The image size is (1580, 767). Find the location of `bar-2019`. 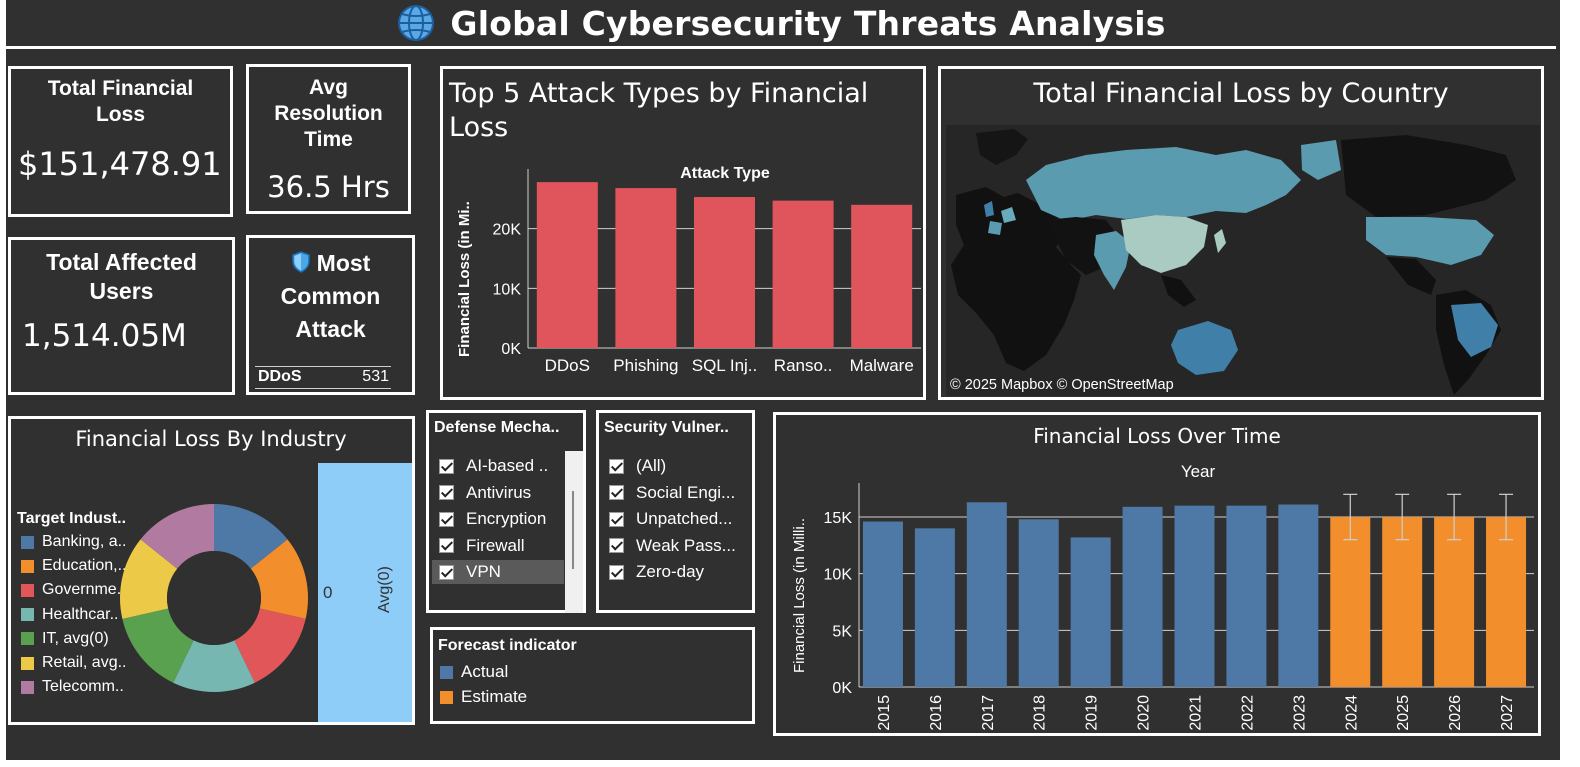

bar-2019 is located at coordinates (1090, 612).